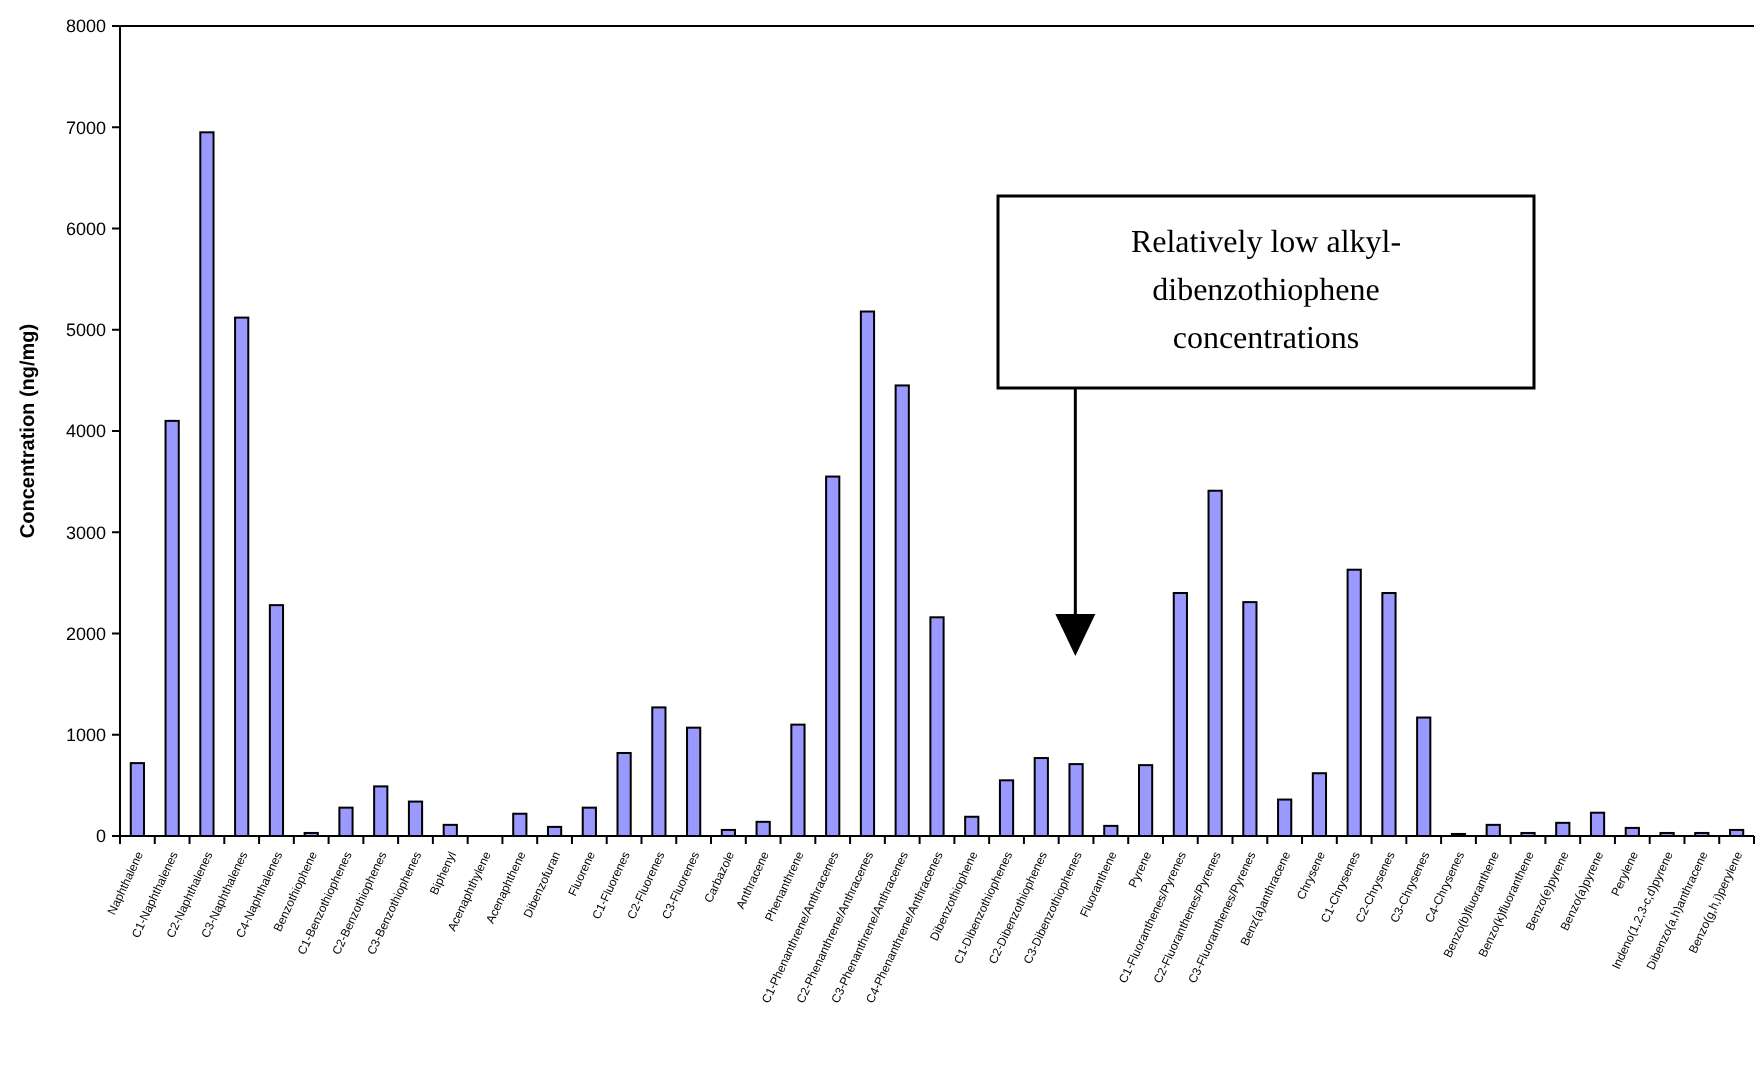  Describe the element at coordinates (85, 532) in the screenshot. I see `y-tick-label: 3000` at that location.